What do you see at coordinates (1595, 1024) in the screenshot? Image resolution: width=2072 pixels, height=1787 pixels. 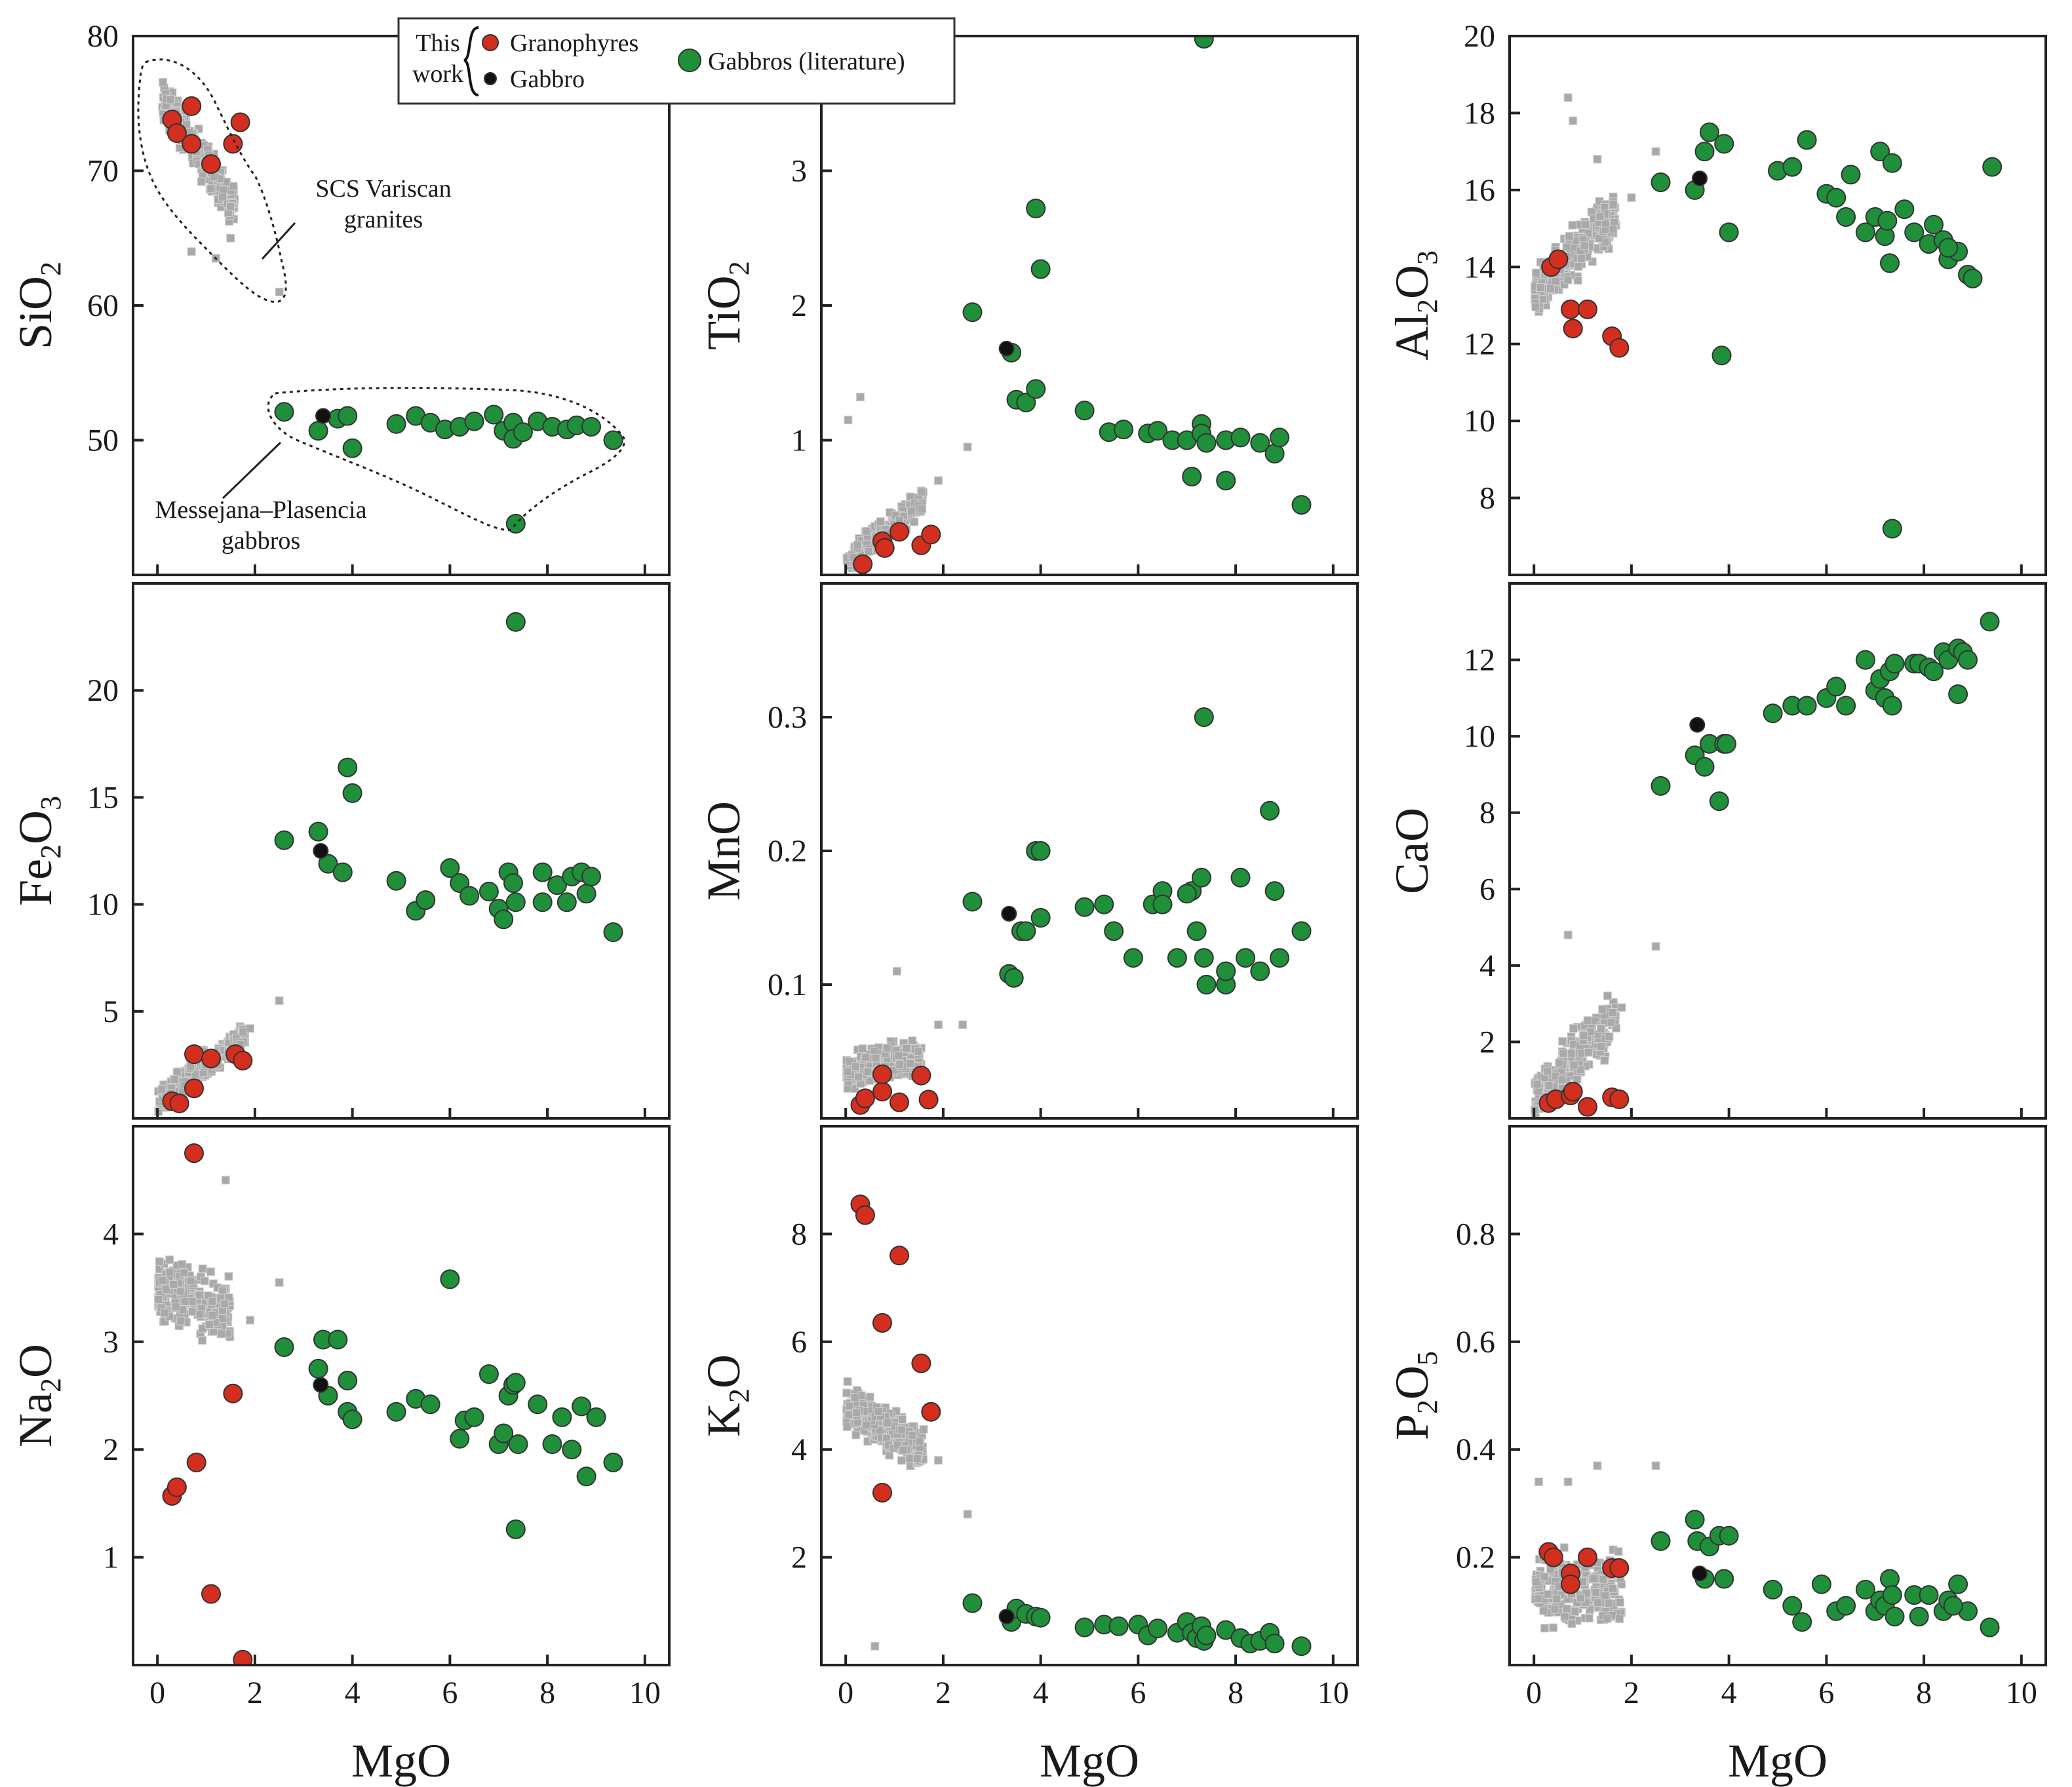 I see `cao-granite-cloud` at bounding box center [1595, 1024].